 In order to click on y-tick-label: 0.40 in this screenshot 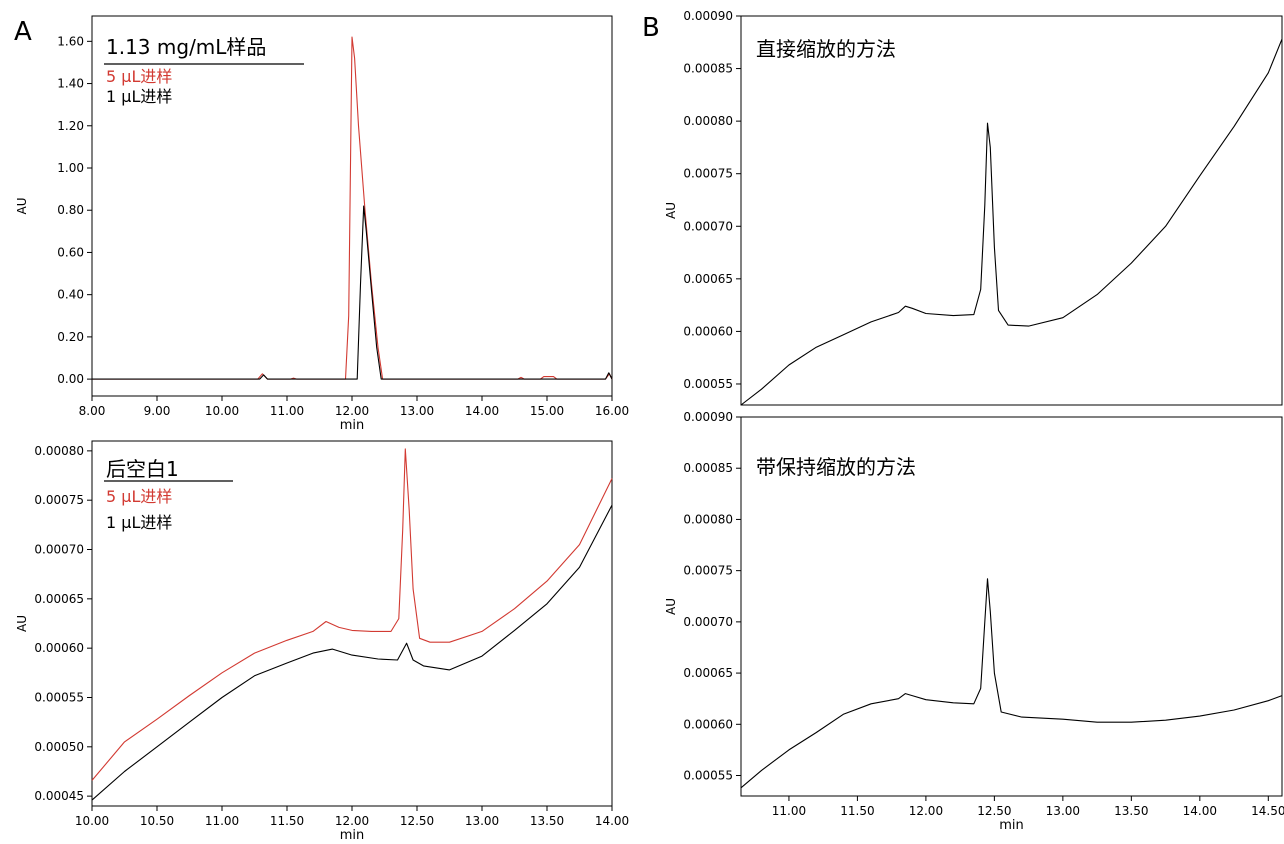, I will do `click(70, 295)`.